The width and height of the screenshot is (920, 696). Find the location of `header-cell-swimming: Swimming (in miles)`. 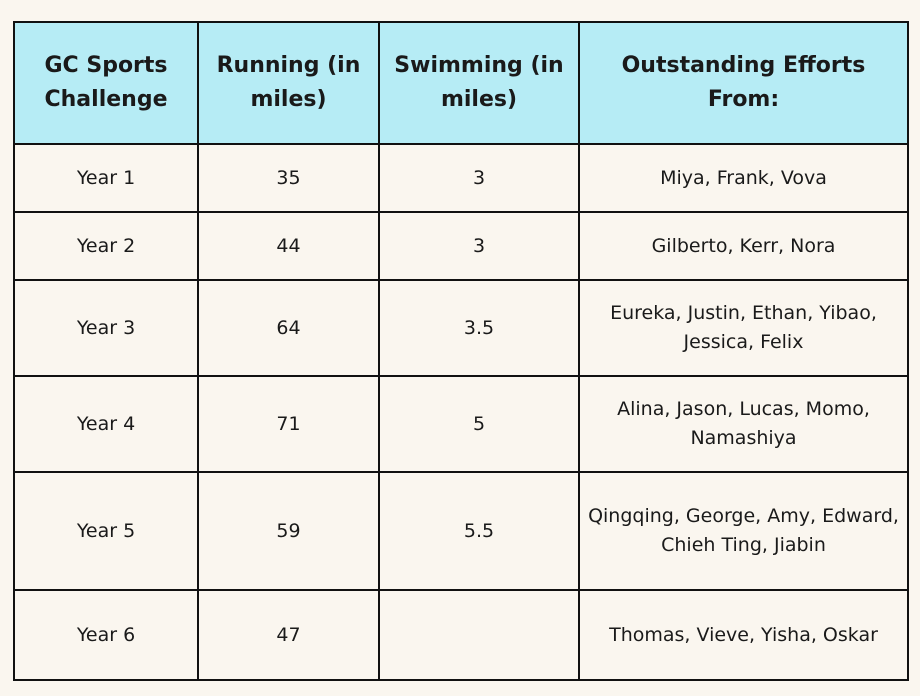

header-cell-swimming: Swimming (in miles) is located at coordinates (479, 83).